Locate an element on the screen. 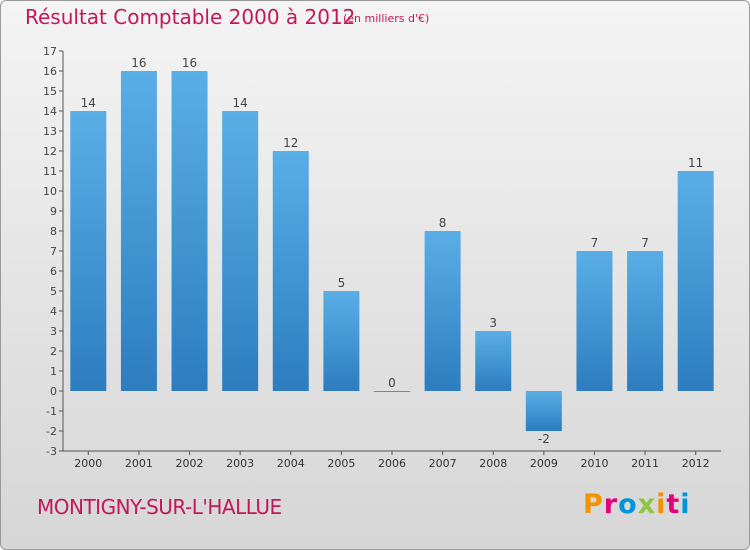  x-tick-label: 2005 is located at coordinates (341, 463).